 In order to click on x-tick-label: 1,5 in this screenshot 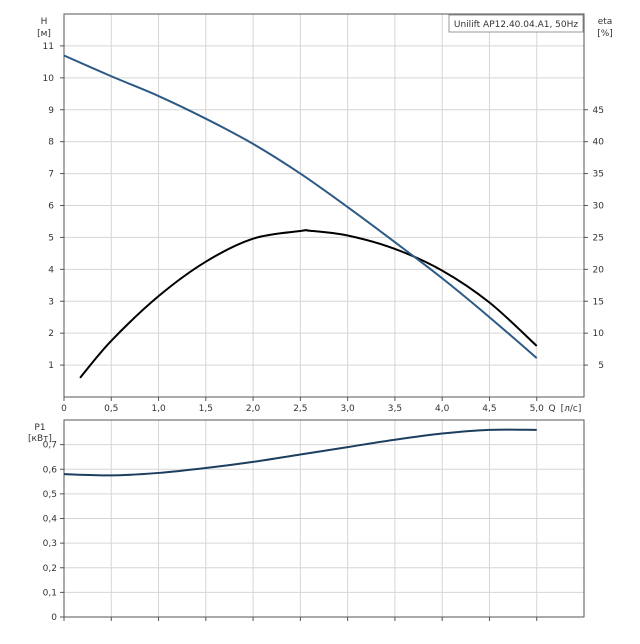, I will do `click(206, 409)`.